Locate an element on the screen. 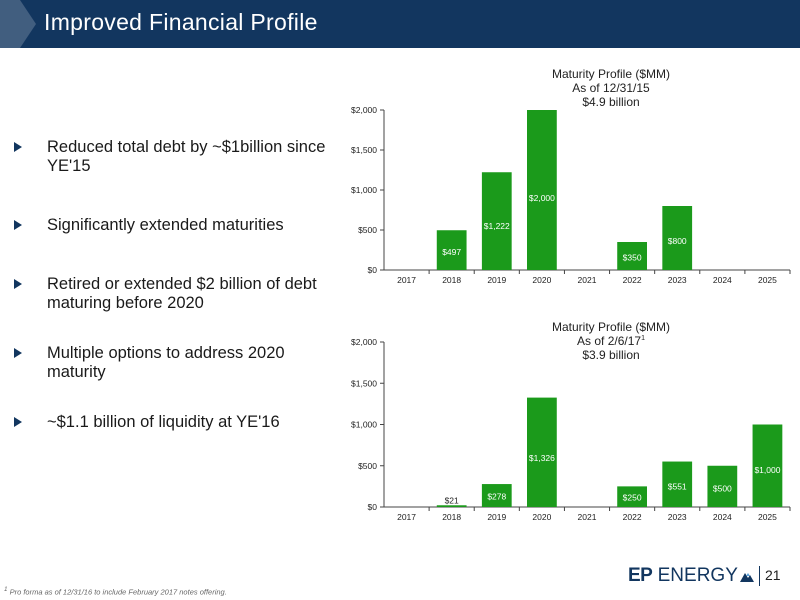 The height and width of the screenshot is (600, 800). title-bar: Improved Financial Profile is located at coordinates (400, 24).